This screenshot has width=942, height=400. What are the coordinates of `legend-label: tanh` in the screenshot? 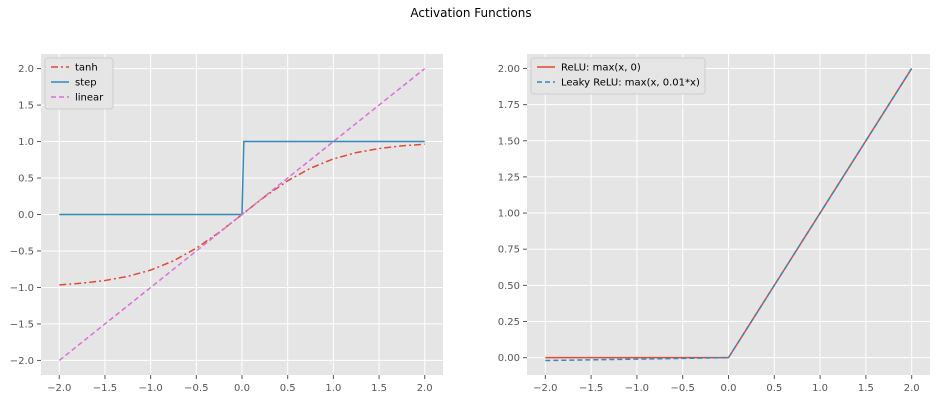 It's located at (86, 68).